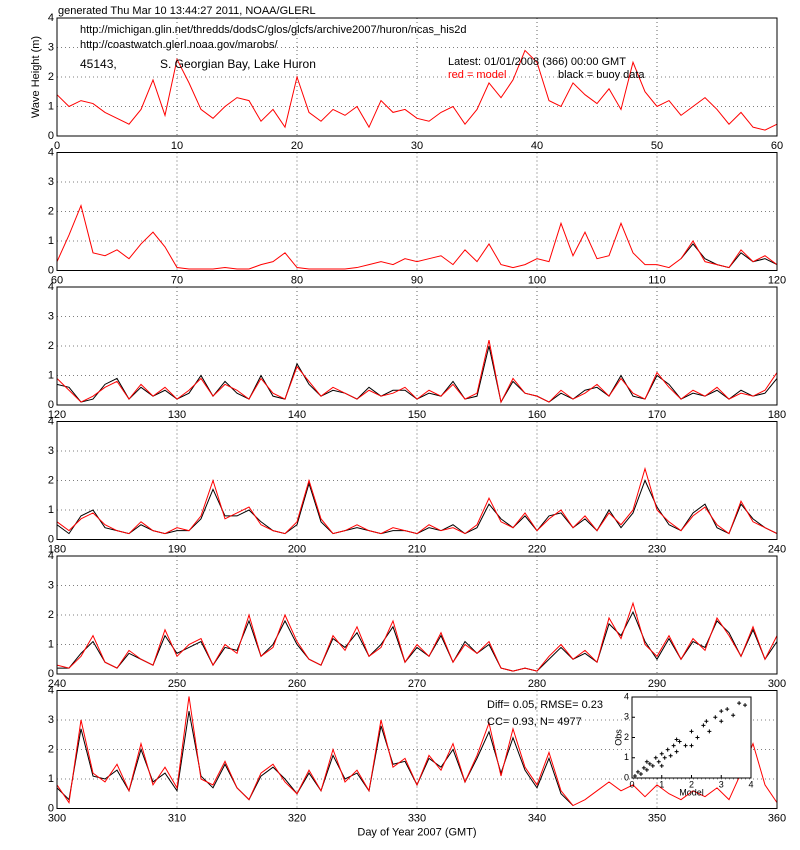 The height and width of the screenshot is (850, 800). I want to click on x-tick-label: 350, so click(657, 818).